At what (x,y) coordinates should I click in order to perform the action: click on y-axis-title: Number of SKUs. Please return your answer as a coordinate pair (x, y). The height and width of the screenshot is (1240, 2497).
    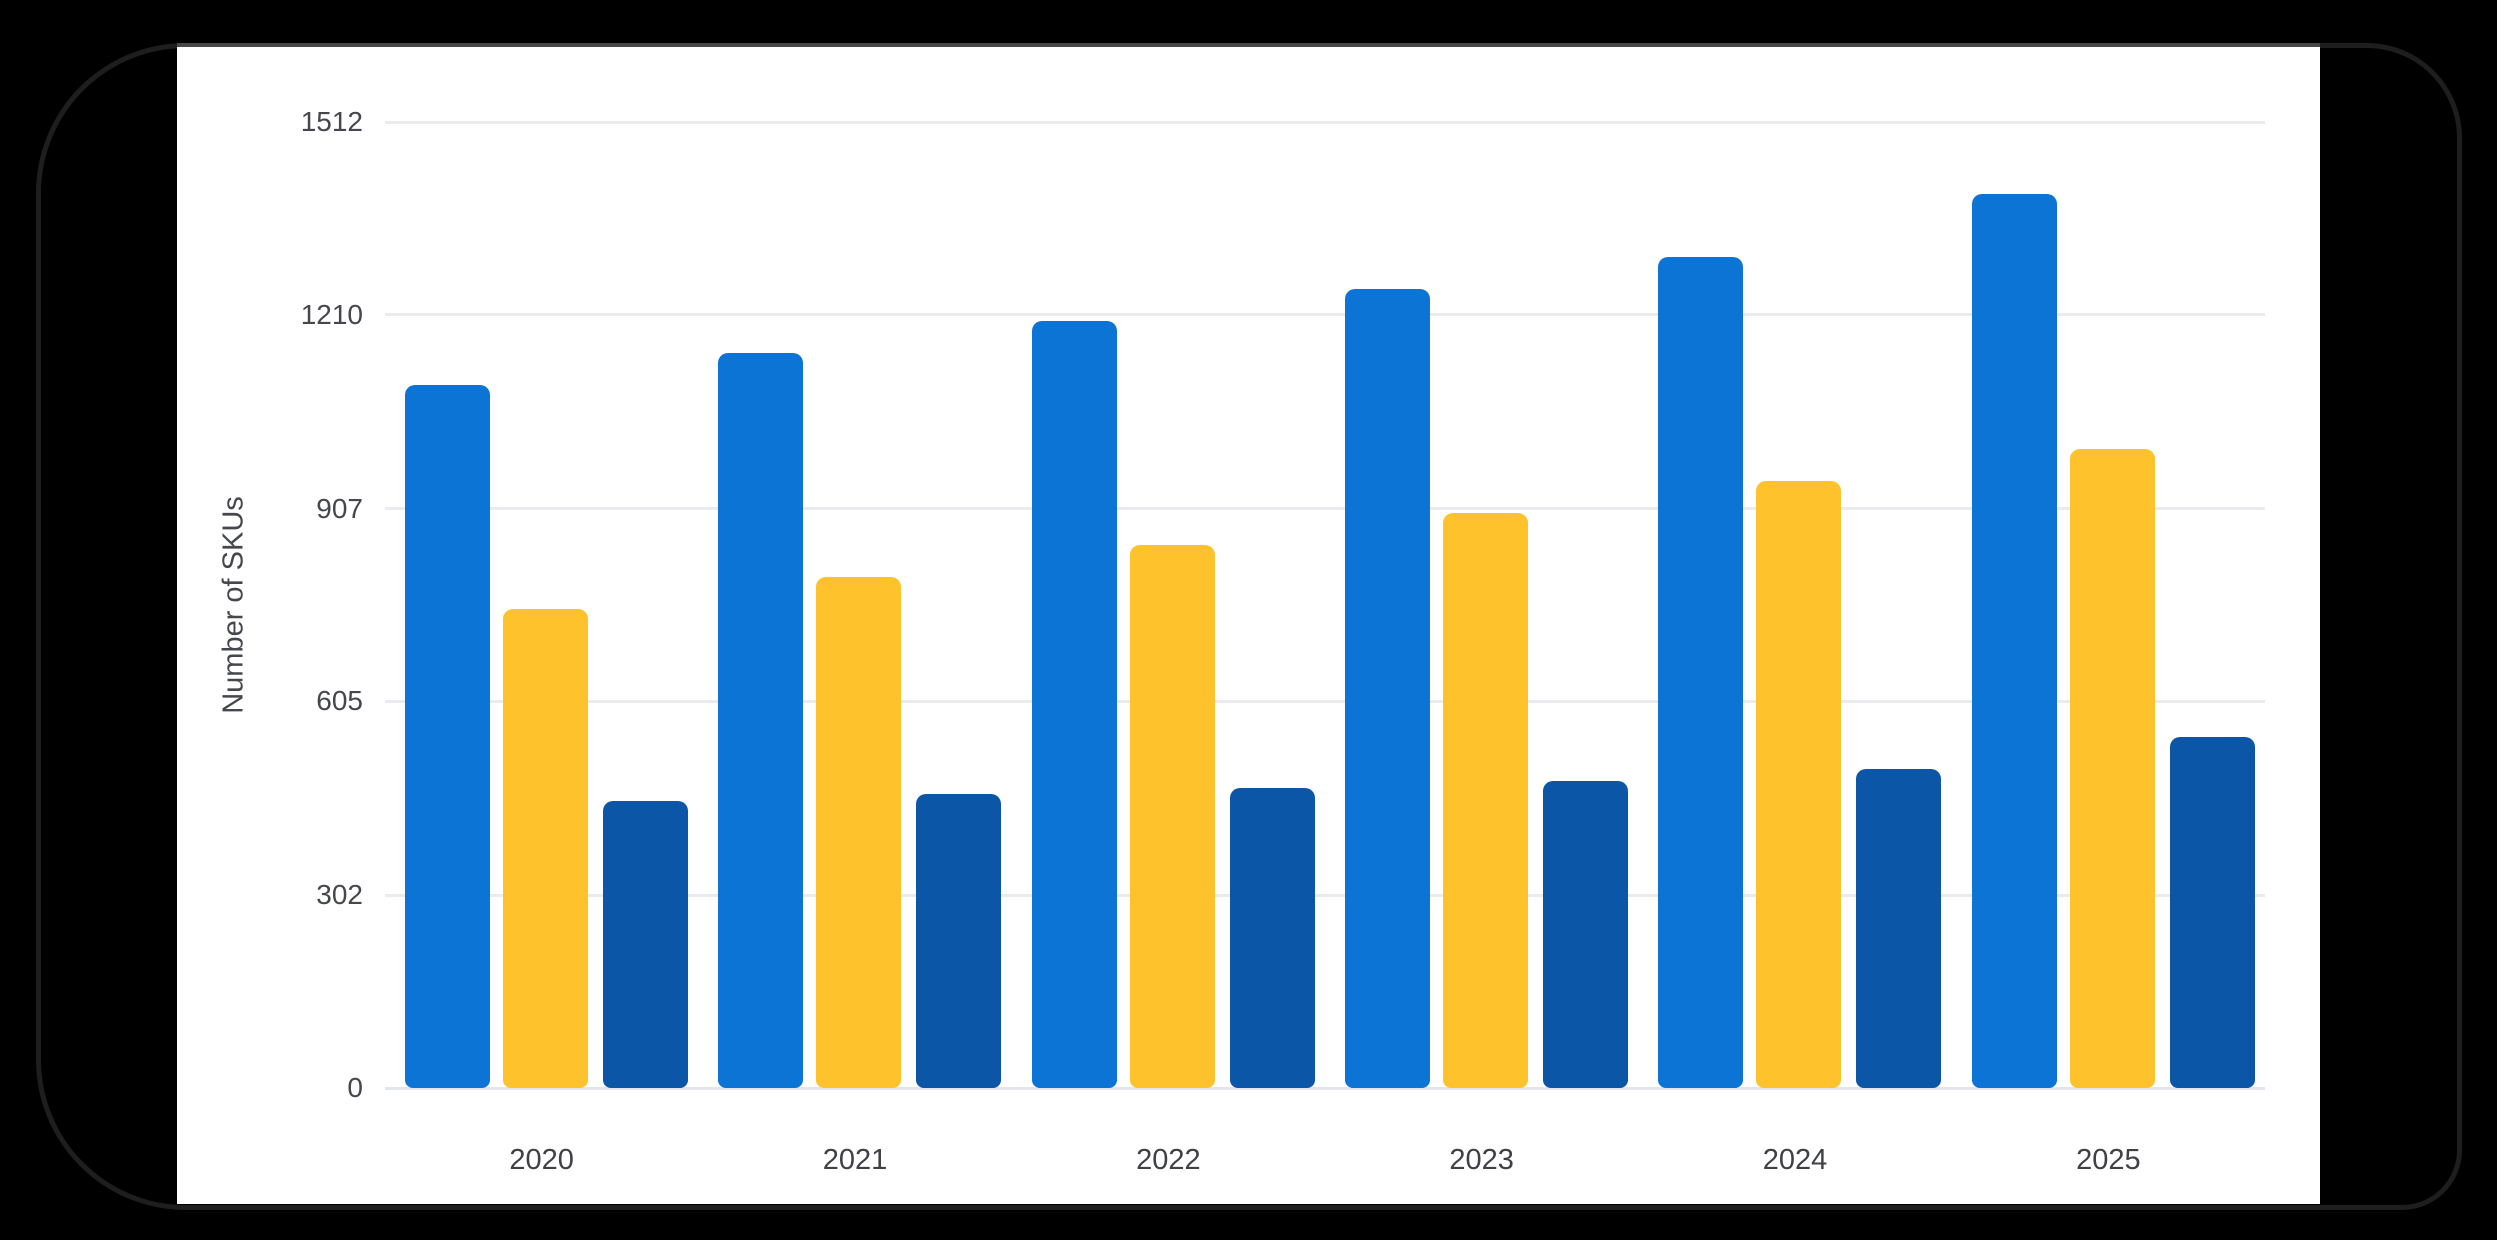
    Looking at the image, I should click on (233, 605).